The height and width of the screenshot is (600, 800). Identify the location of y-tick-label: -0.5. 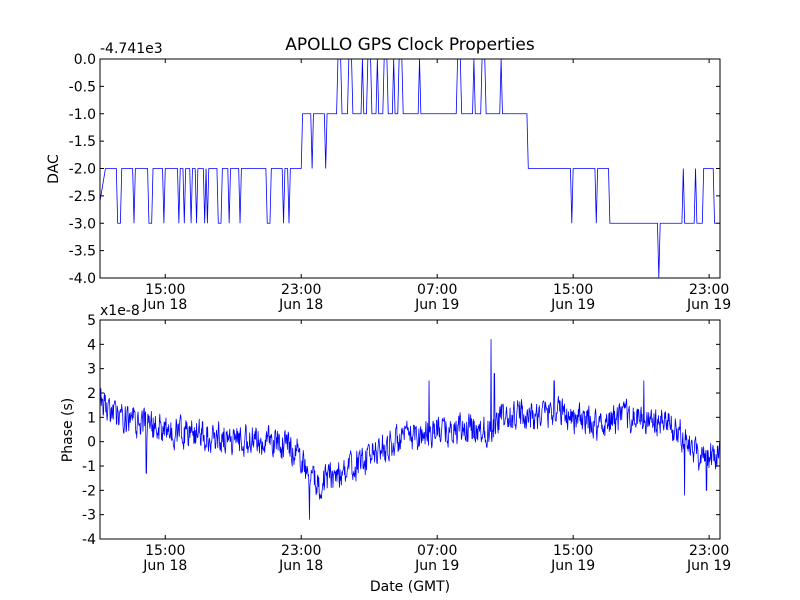
(82, 87).